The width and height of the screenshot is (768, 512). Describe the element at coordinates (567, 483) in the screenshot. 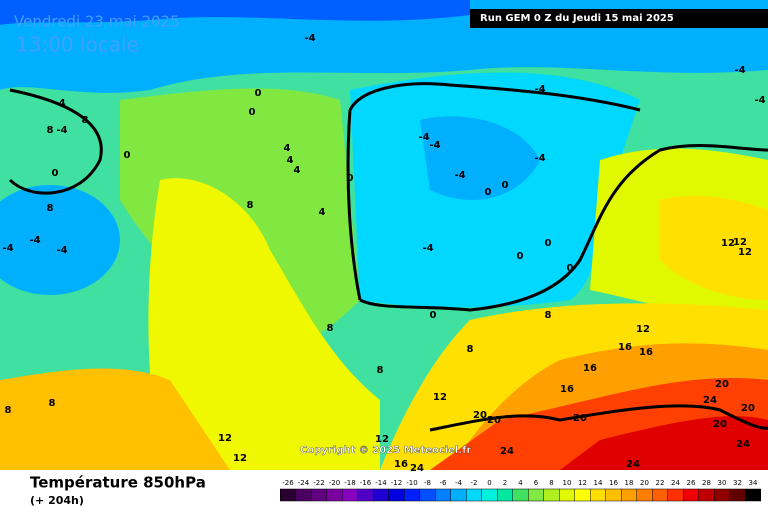

I see `legend-tick-label: 10` at that location.